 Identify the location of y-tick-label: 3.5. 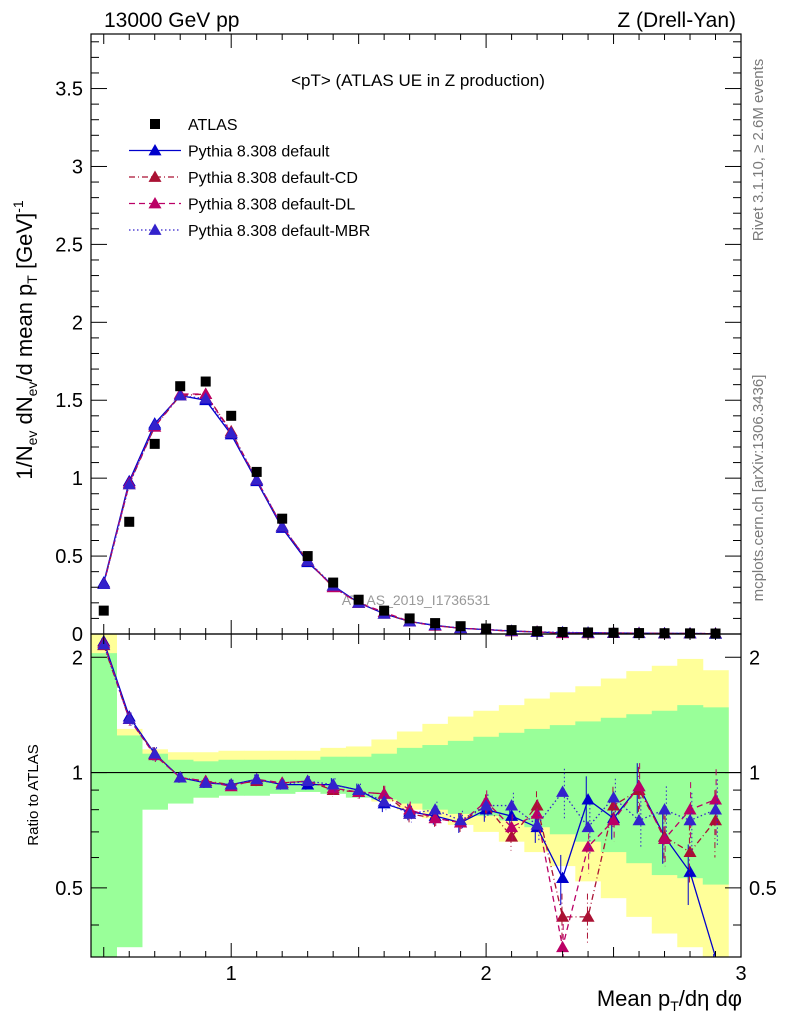
(69, 90).